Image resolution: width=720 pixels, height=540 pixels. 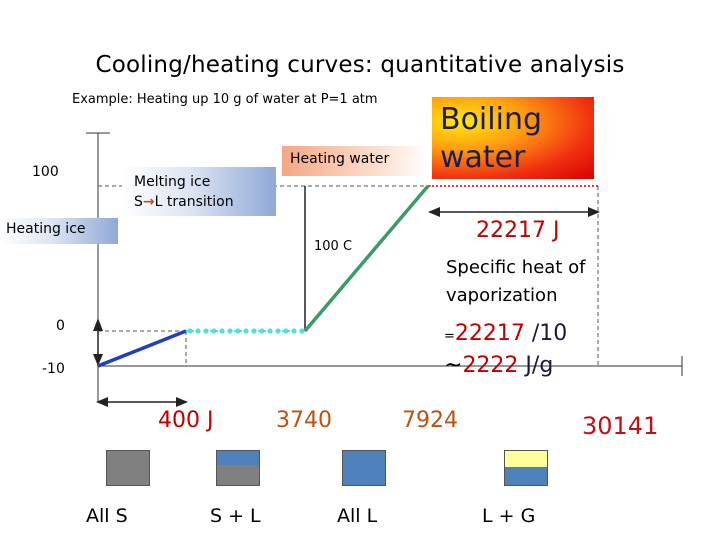 I want to click on calc-numerator: 22217, so click(x=489, y=333).